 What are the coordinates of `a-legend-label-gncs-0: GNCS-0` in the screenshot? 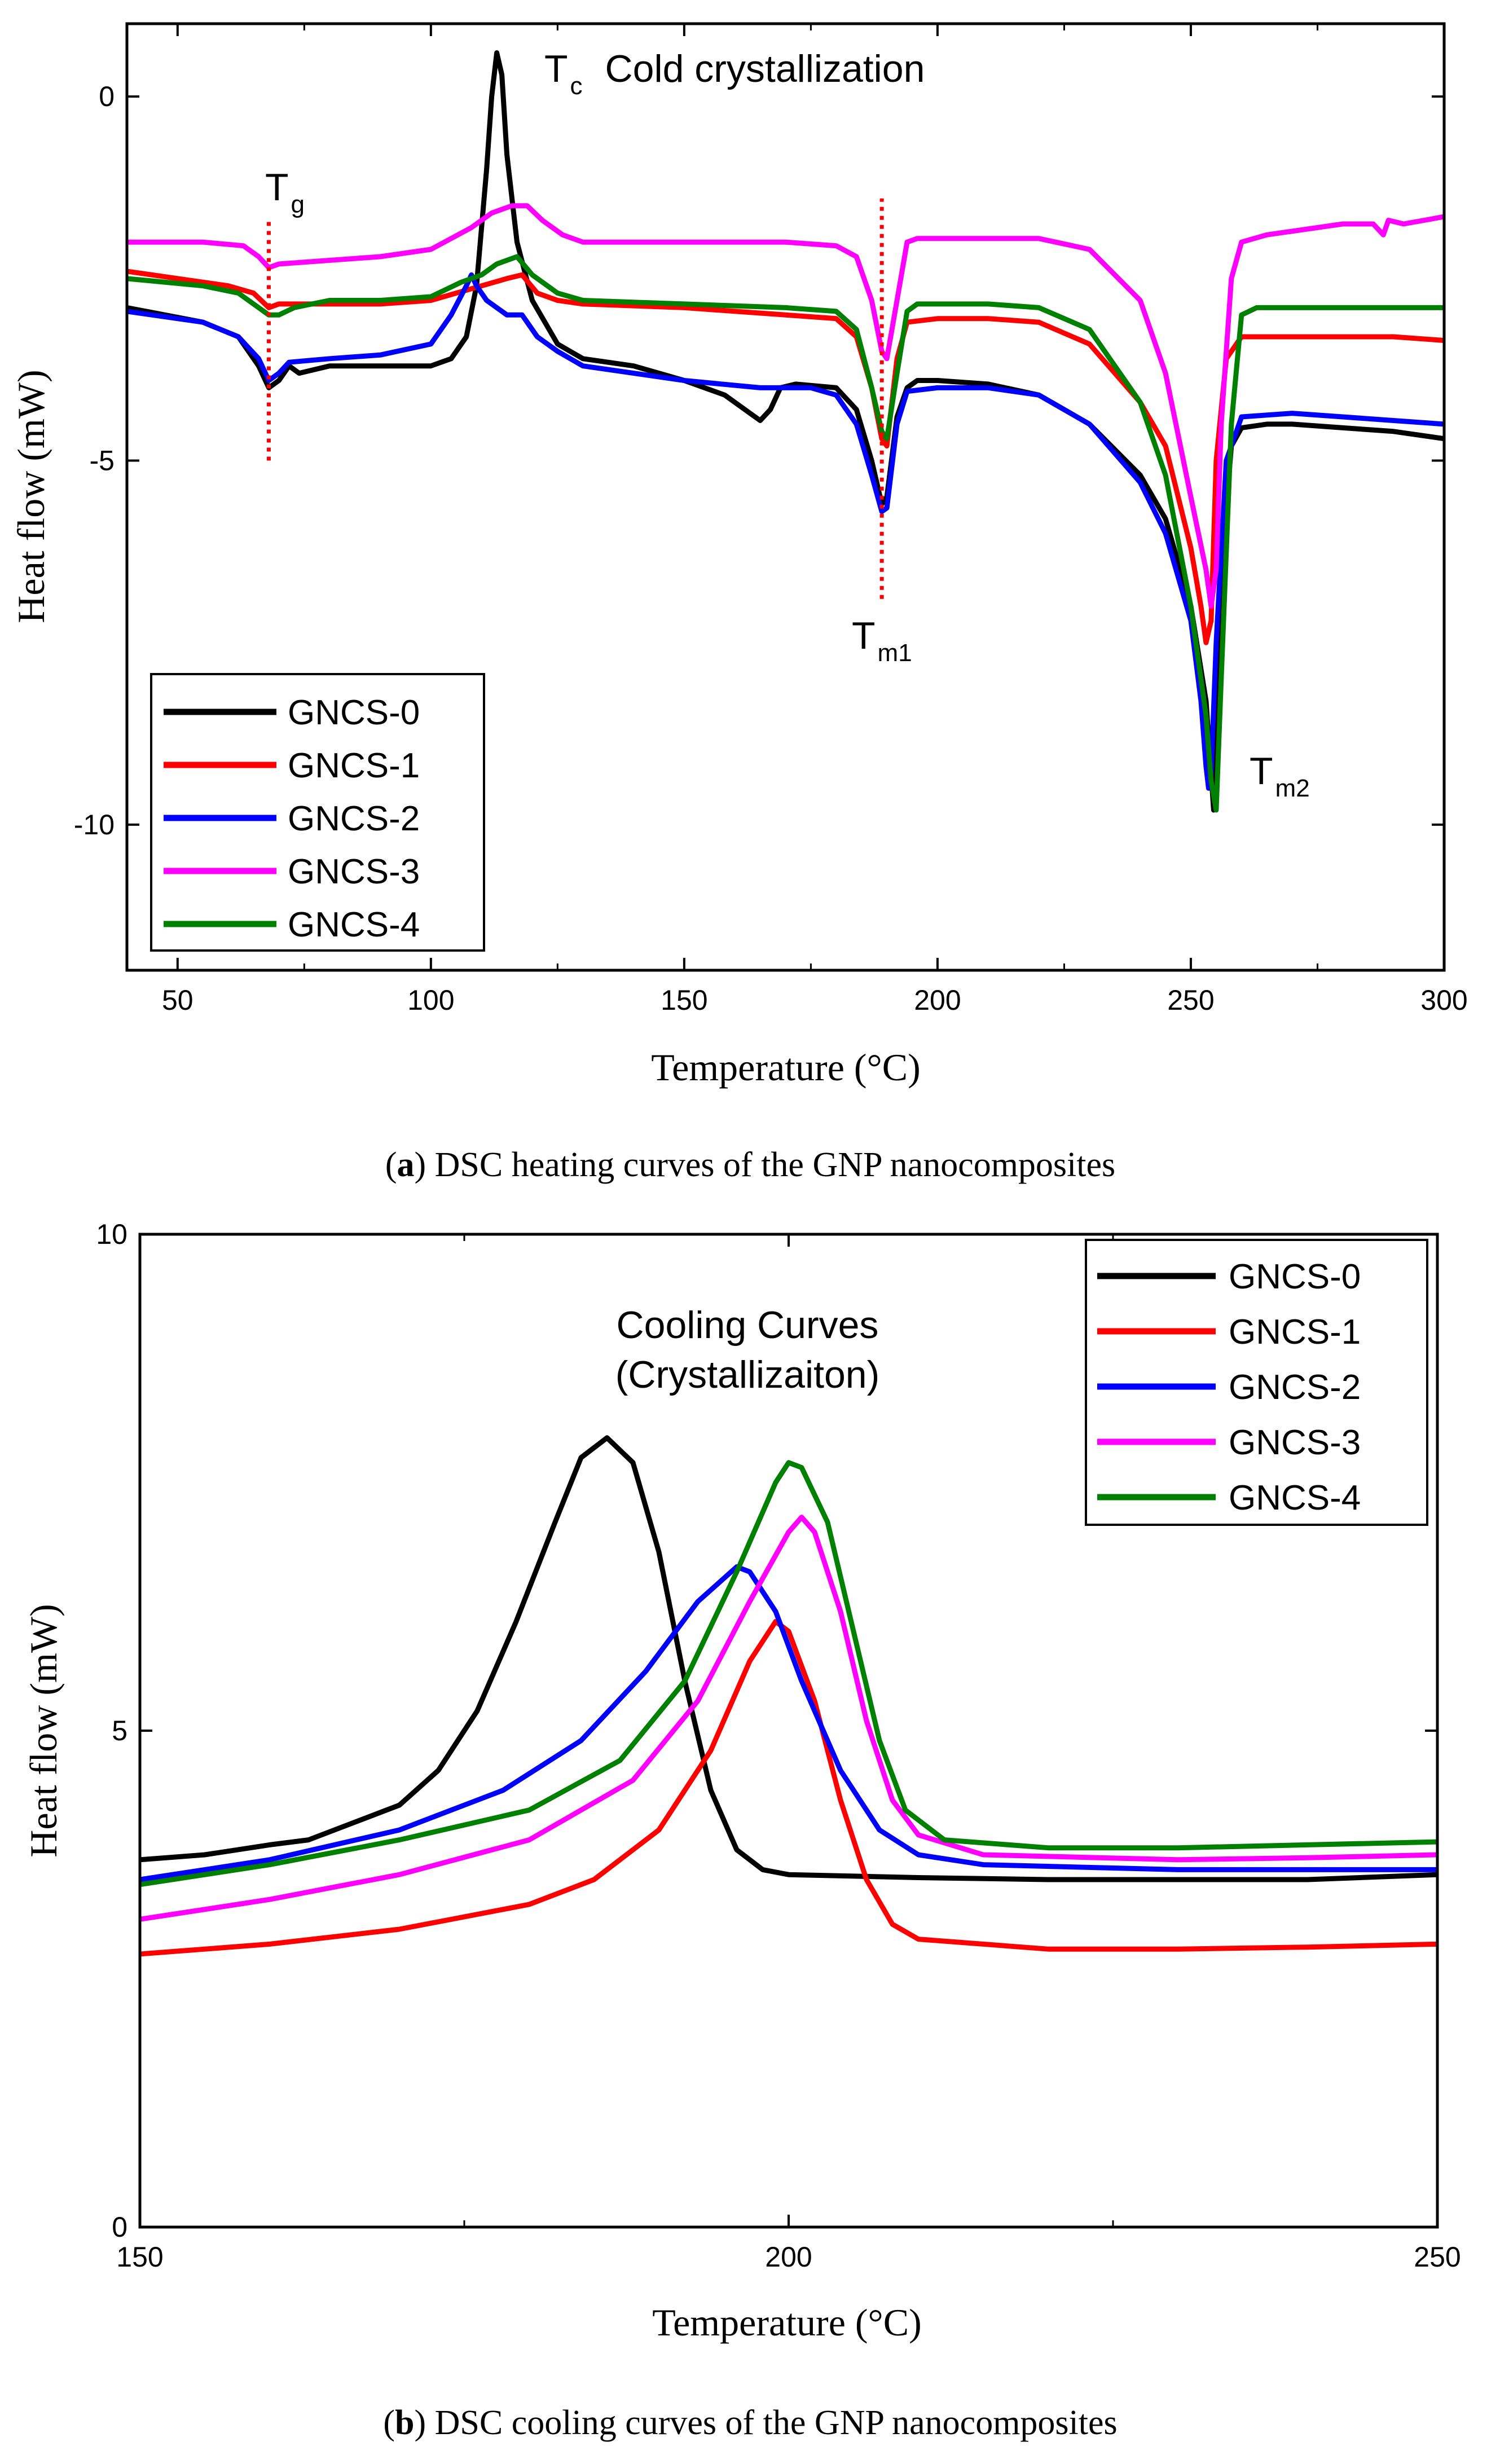 It's located at (354, 712).